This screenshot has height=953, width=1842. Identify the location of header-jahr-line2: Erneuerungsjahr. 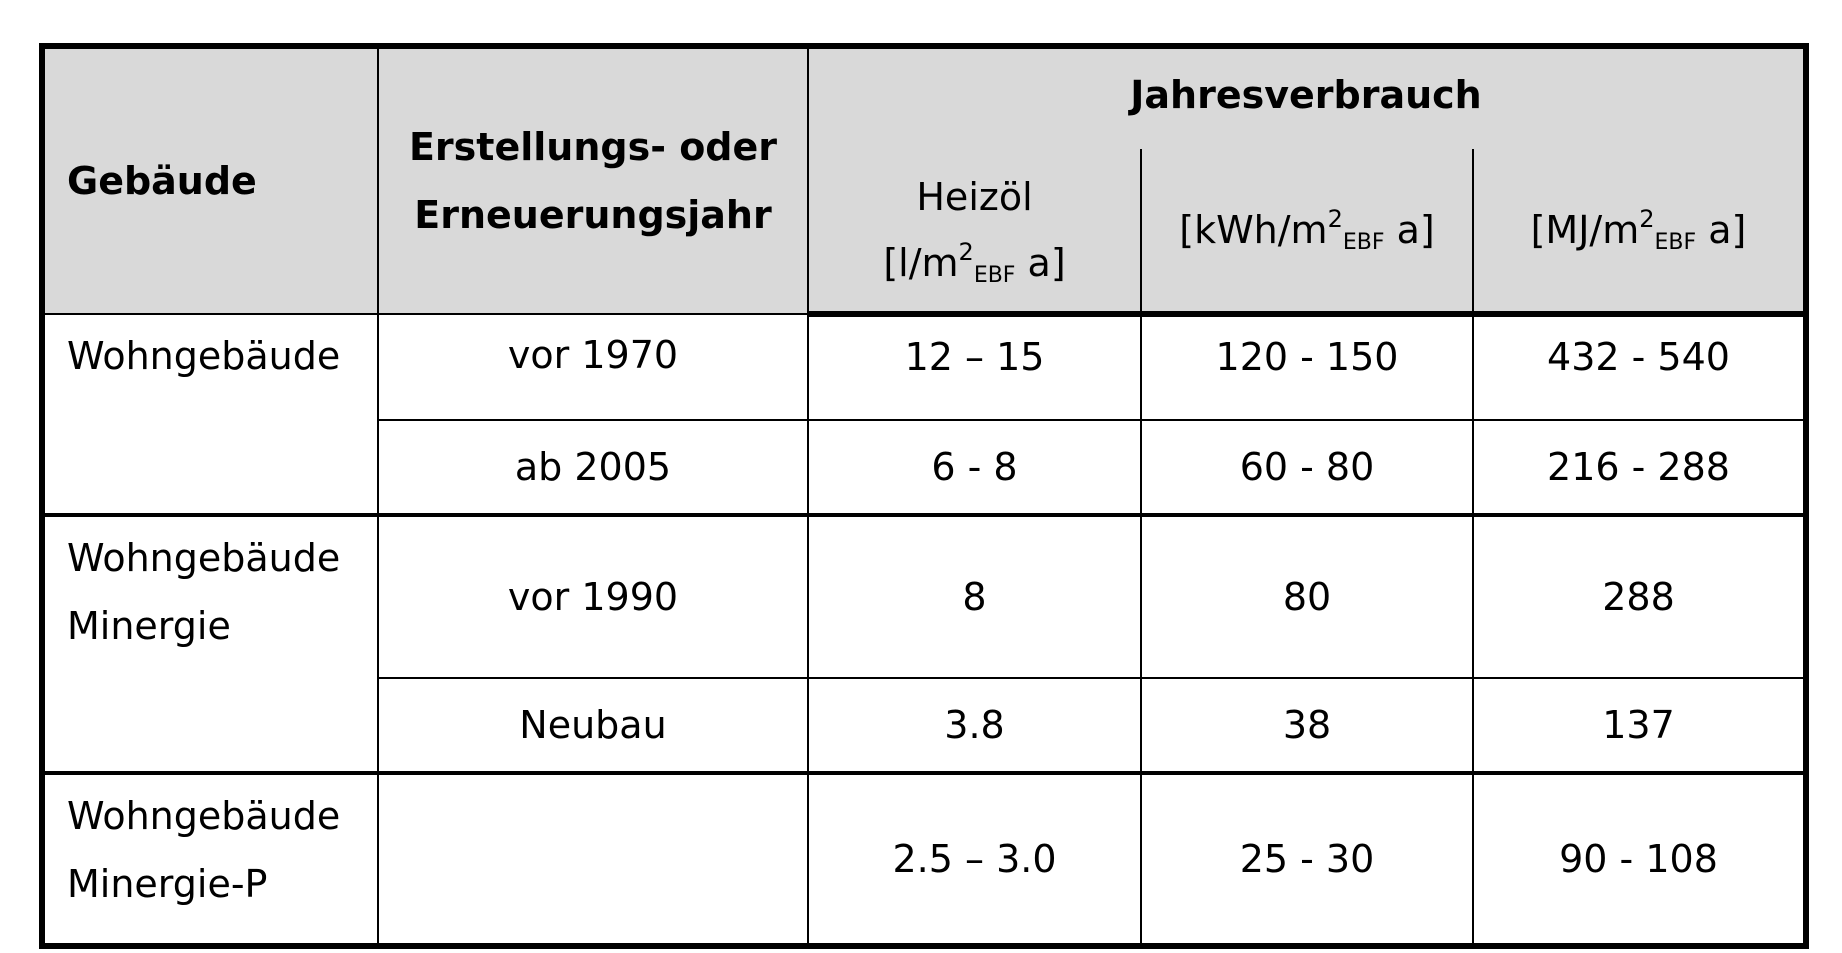
(593, 215).